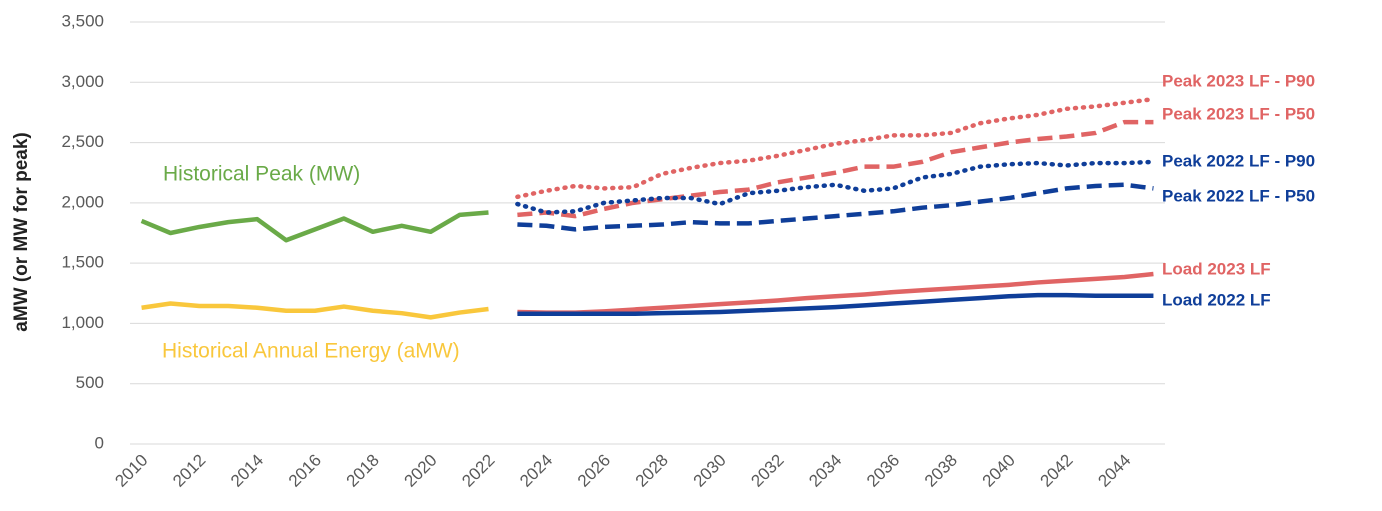  I want to click on x-tick-label: 2038, so click(941, 471).